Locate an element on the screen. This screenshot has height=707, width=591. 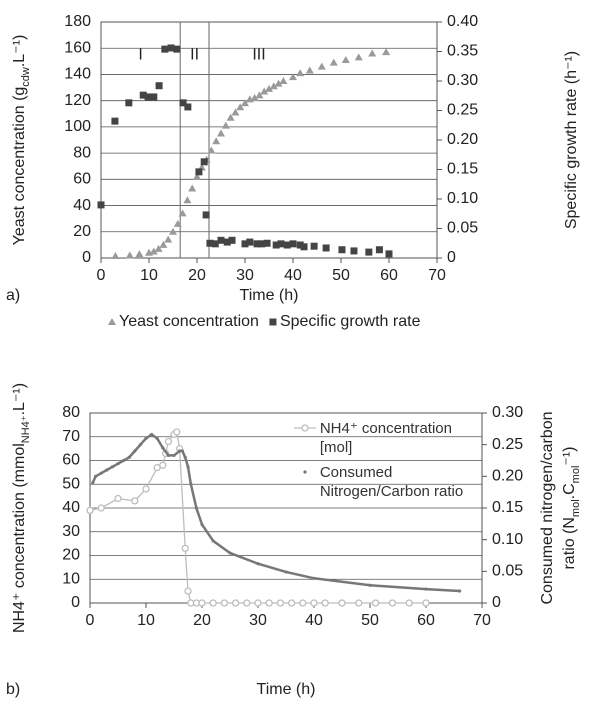
y-tick-label: 30 is located at coordinates (71, 531).